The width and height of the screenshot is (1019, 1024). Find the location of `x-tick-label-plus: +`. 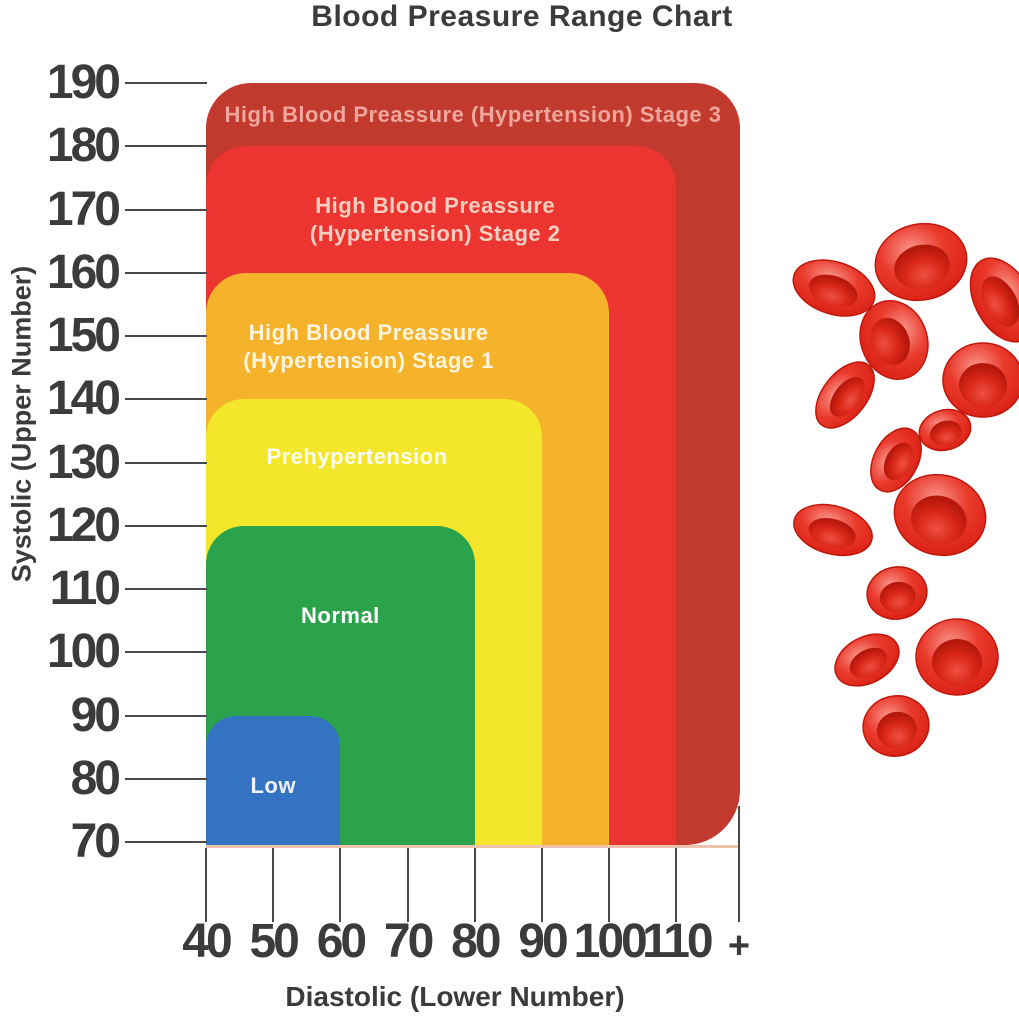

x-tick-label-plus: + is located at coordinates (739, 946).